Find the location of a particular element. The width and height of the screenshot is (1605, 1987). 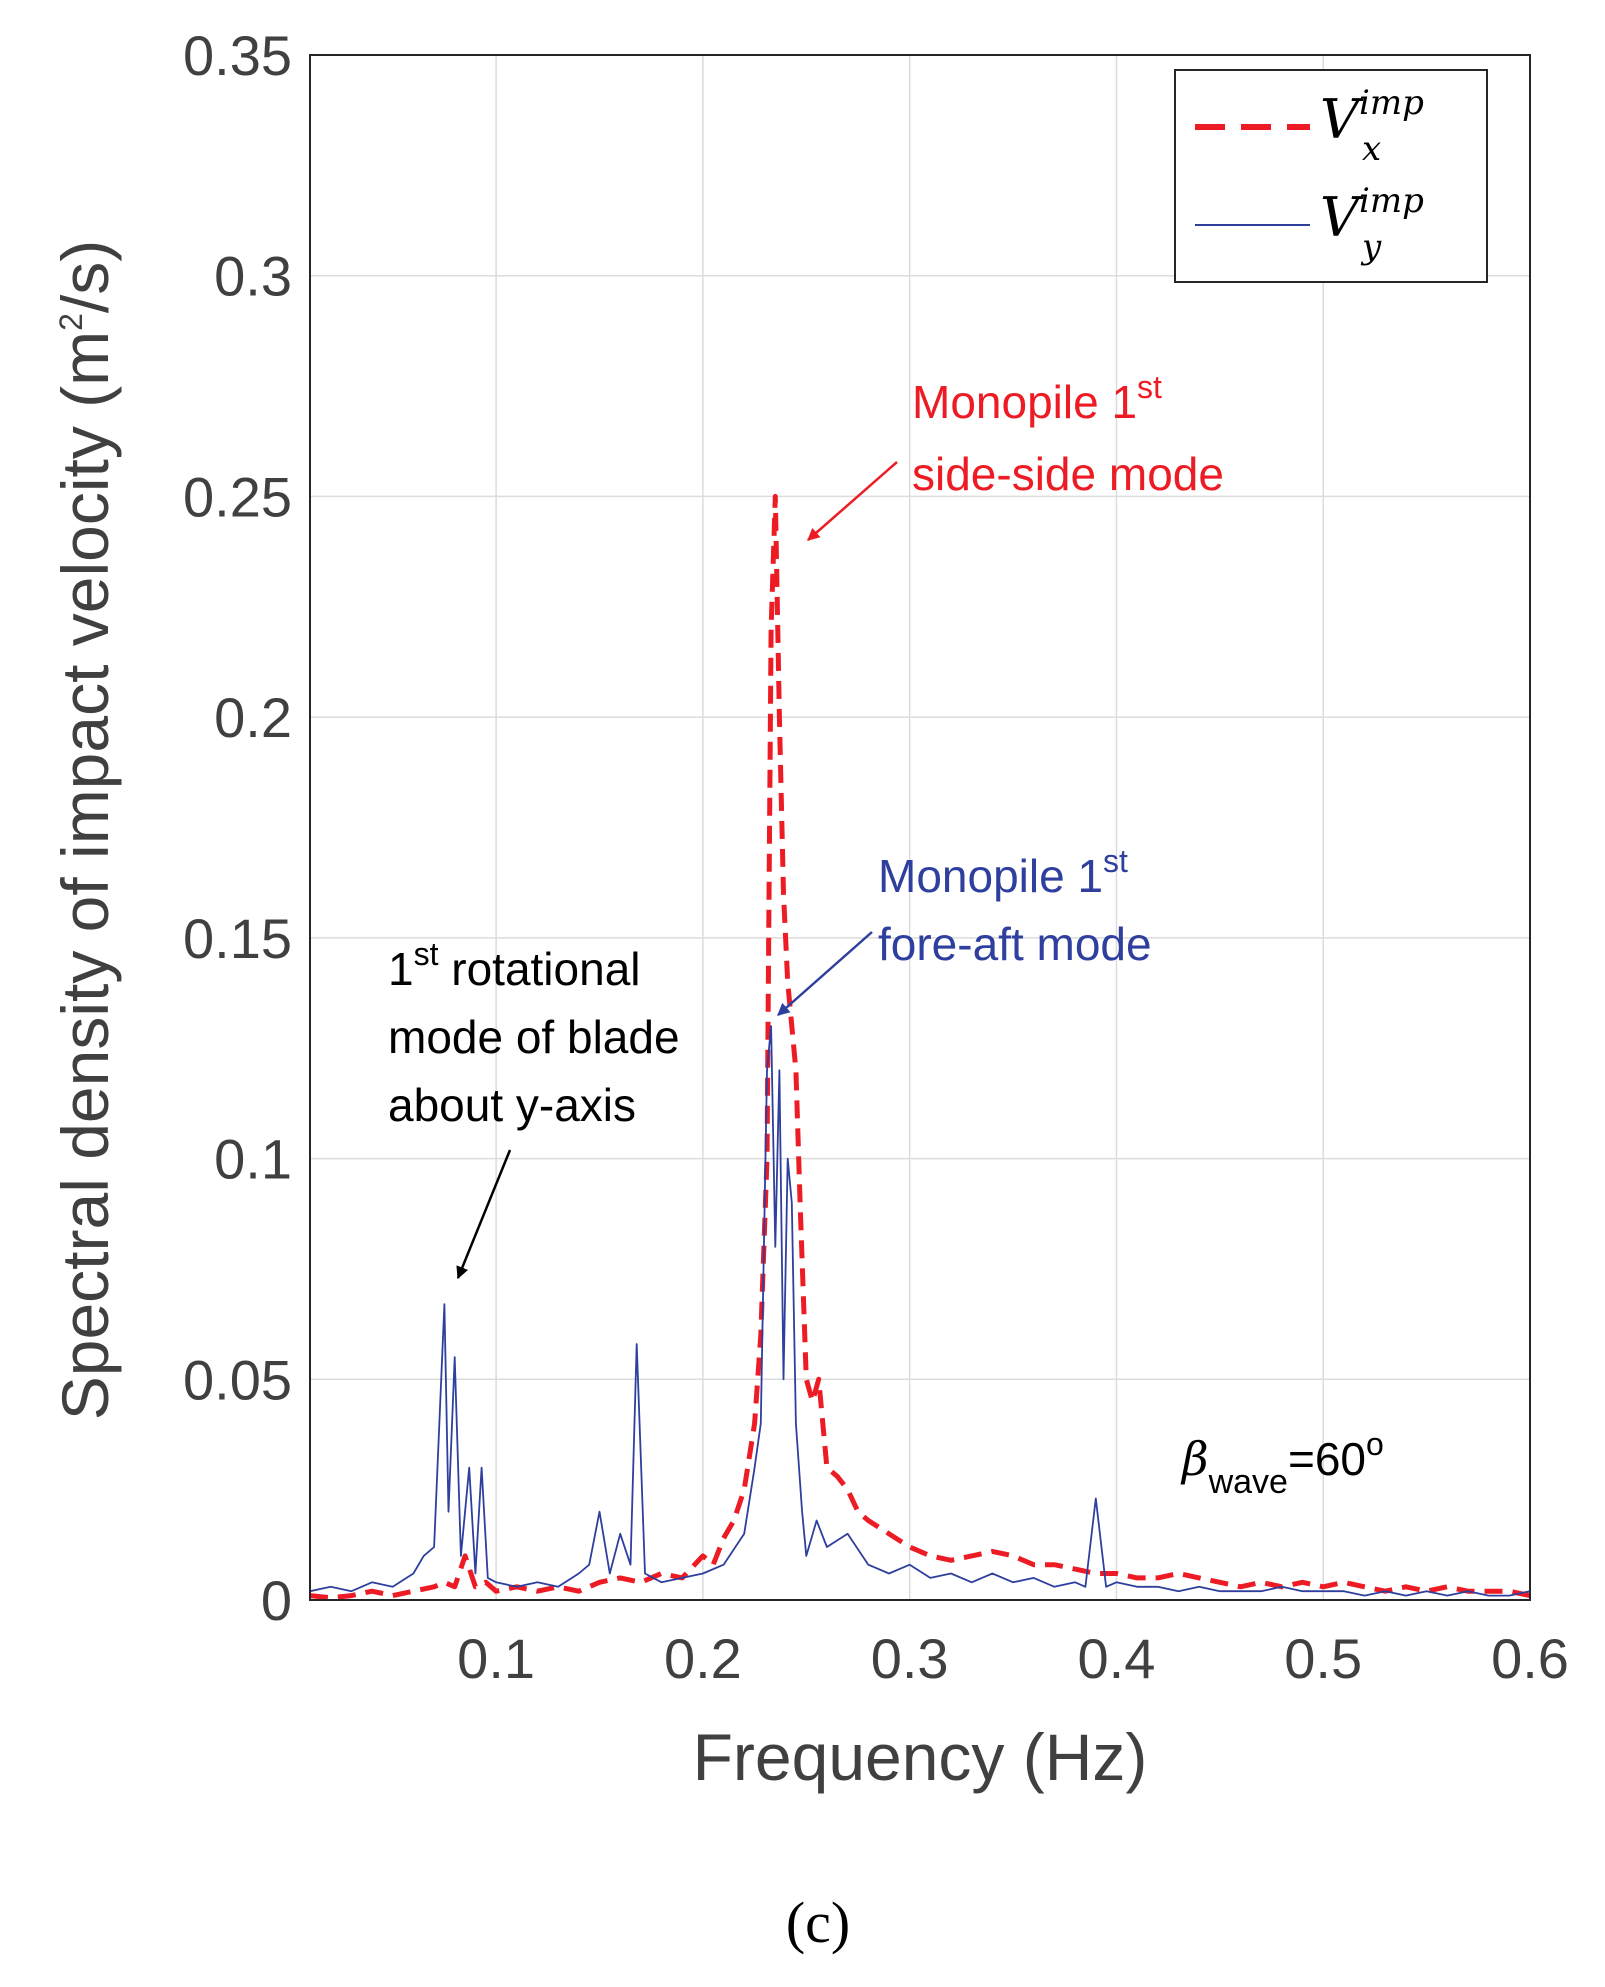

annotation-rotational-text: rotational is located at coordinates (539, 969).